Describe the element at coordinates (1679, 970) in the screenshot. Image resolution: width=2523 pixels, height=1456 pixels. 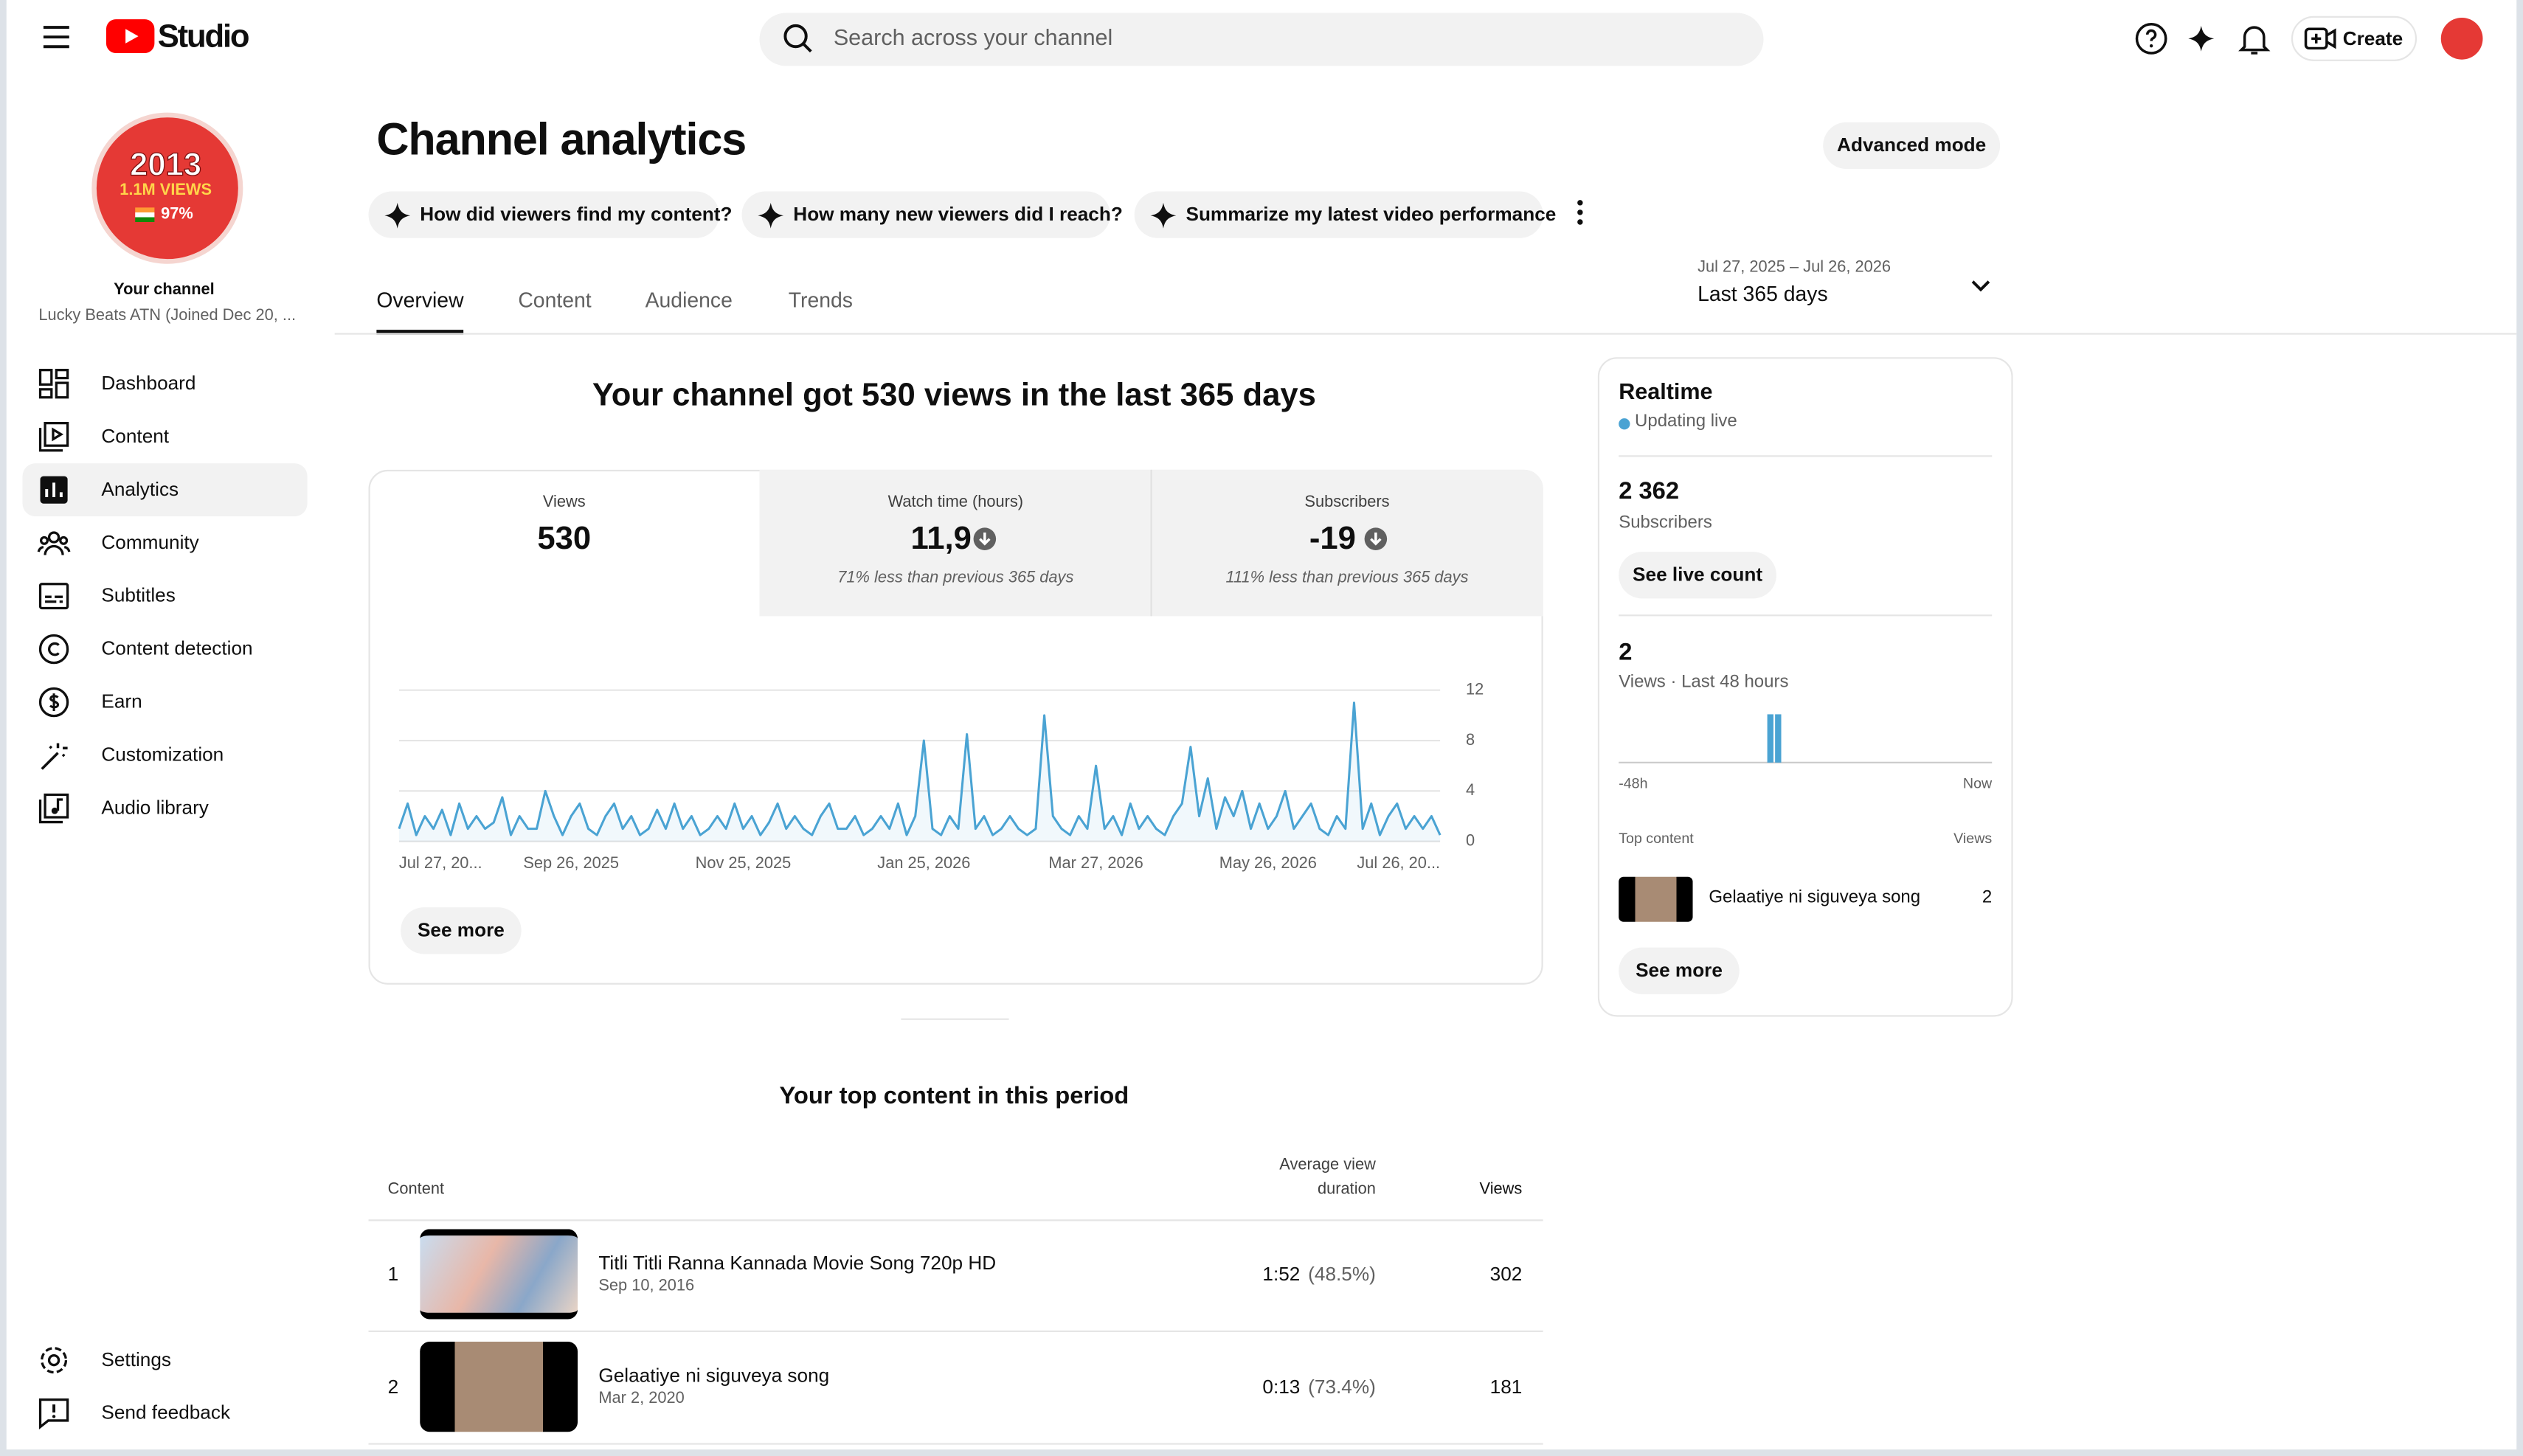
I see `realtime-see-more-button` at that location.